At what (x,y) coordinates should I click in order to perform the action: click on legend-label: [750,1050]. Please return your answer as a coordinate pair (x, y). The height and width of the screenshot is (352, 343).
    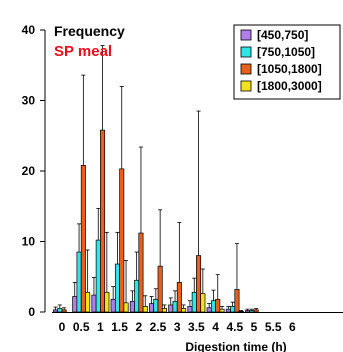
    Looking at the image, I should click on (286, 52).